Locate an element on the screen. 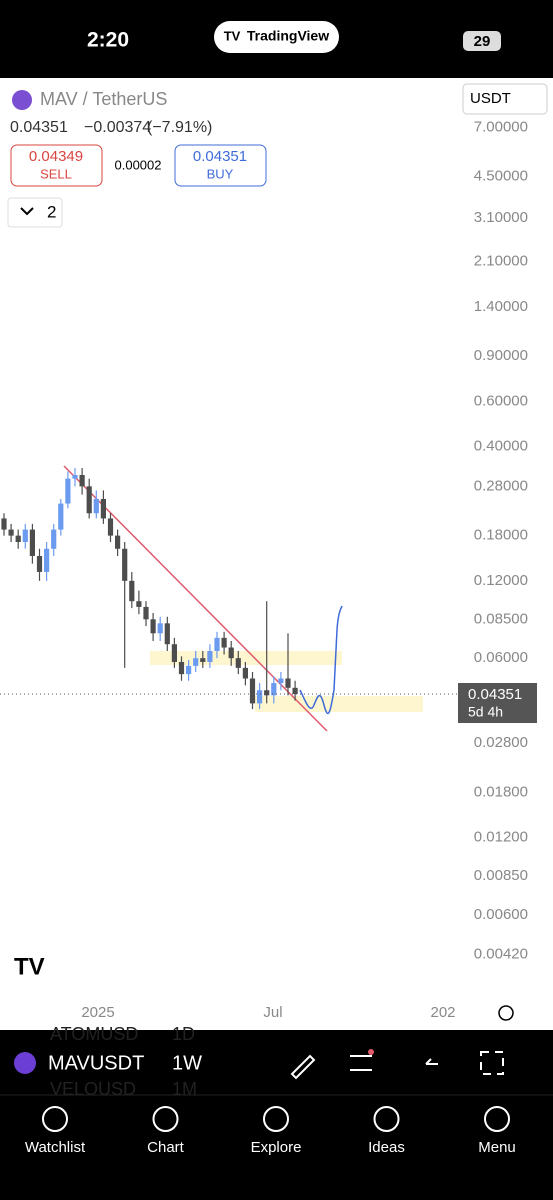 The image size is (553, 1200). battery is located at coordinates (482, 41).